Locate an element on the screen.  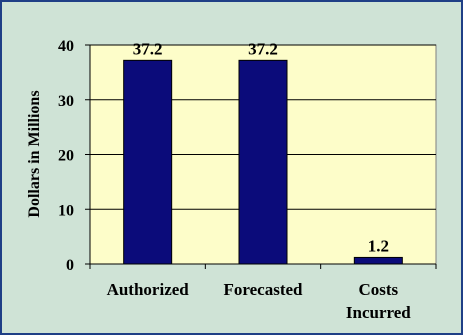
y-tick-label: 30 is located at coordinates (66, 101).